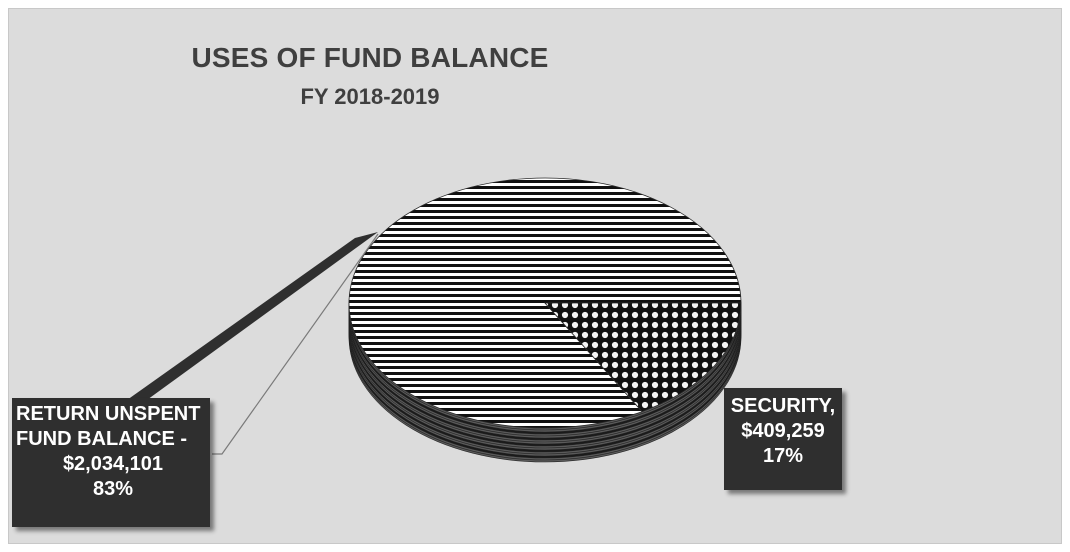  I want to click on label-line: FUND BALANCE -, so click(102, 439).